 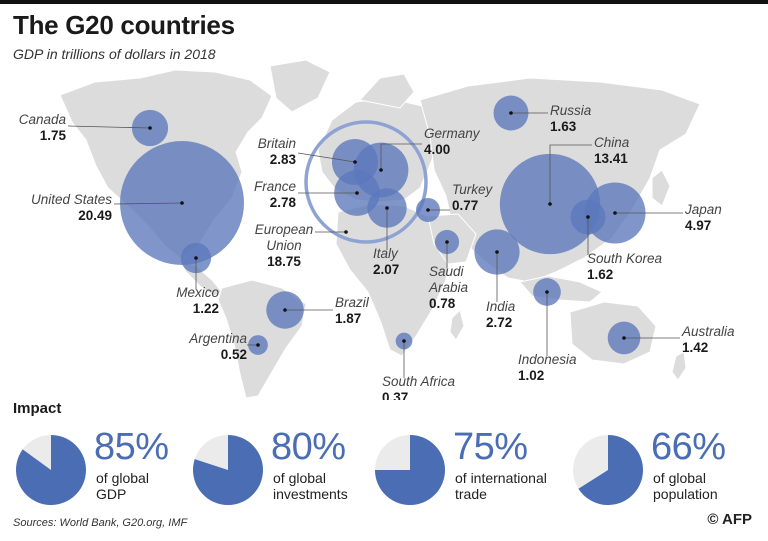 What do you see at coordinates (437, 149) in the screenshot?
I see `label-value-germany: 4.00` at bounding box center [437, 149].